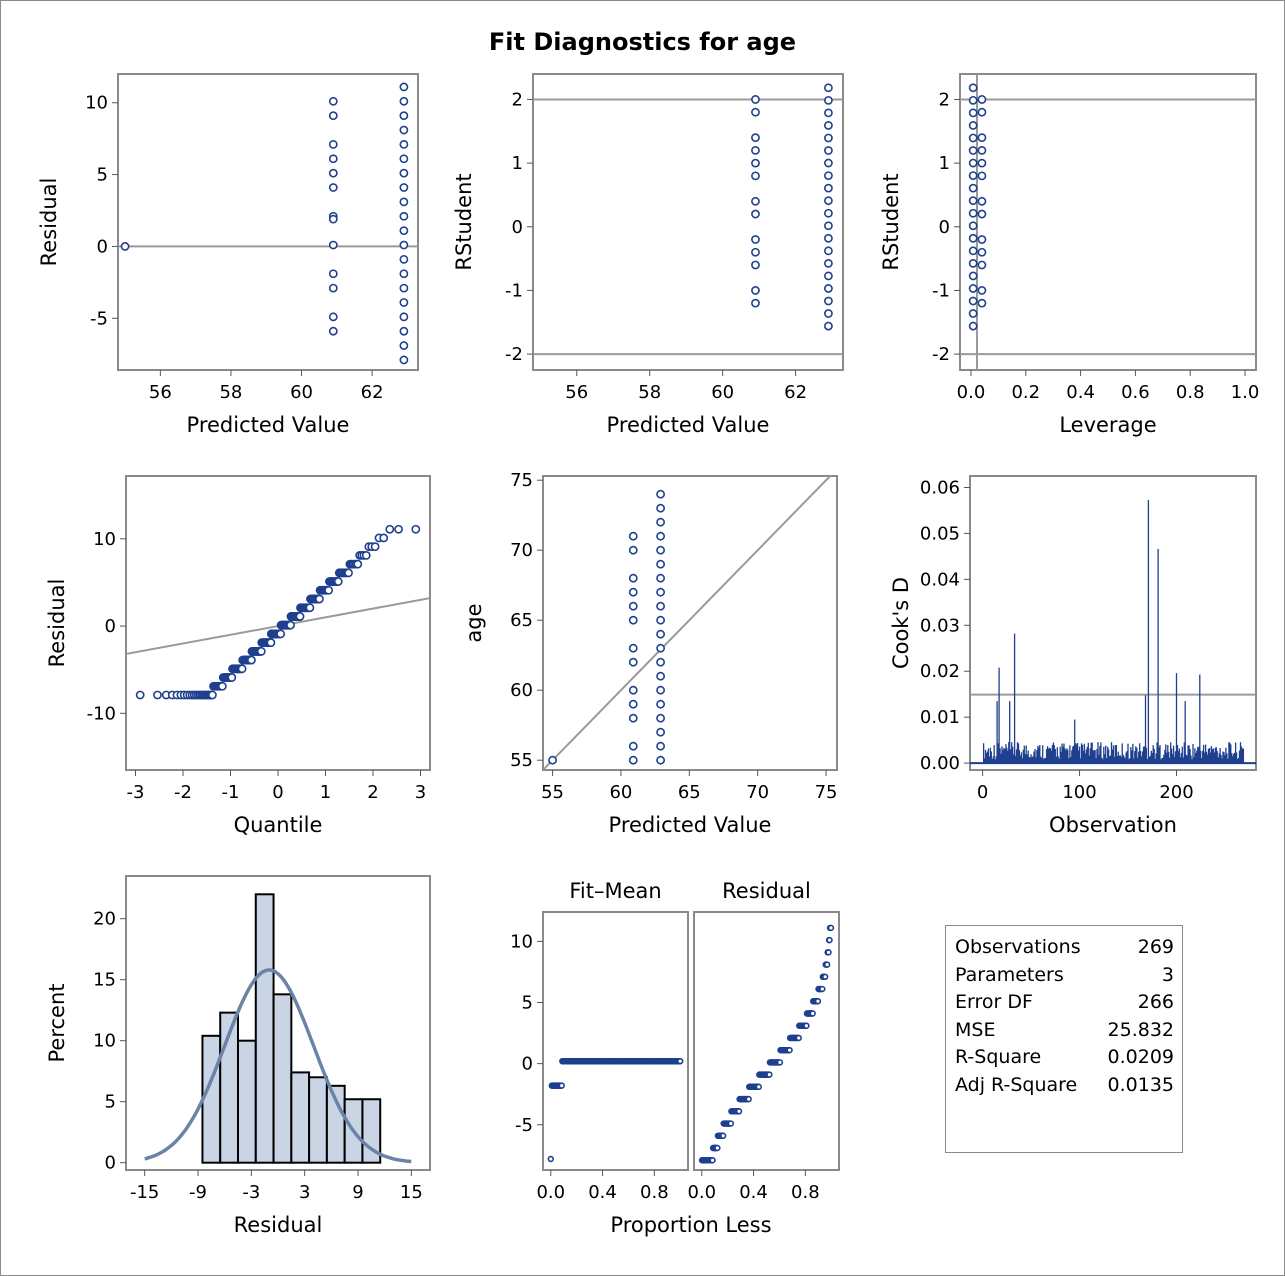  I want to click on x-tick-label: 75, so click(826, 792).